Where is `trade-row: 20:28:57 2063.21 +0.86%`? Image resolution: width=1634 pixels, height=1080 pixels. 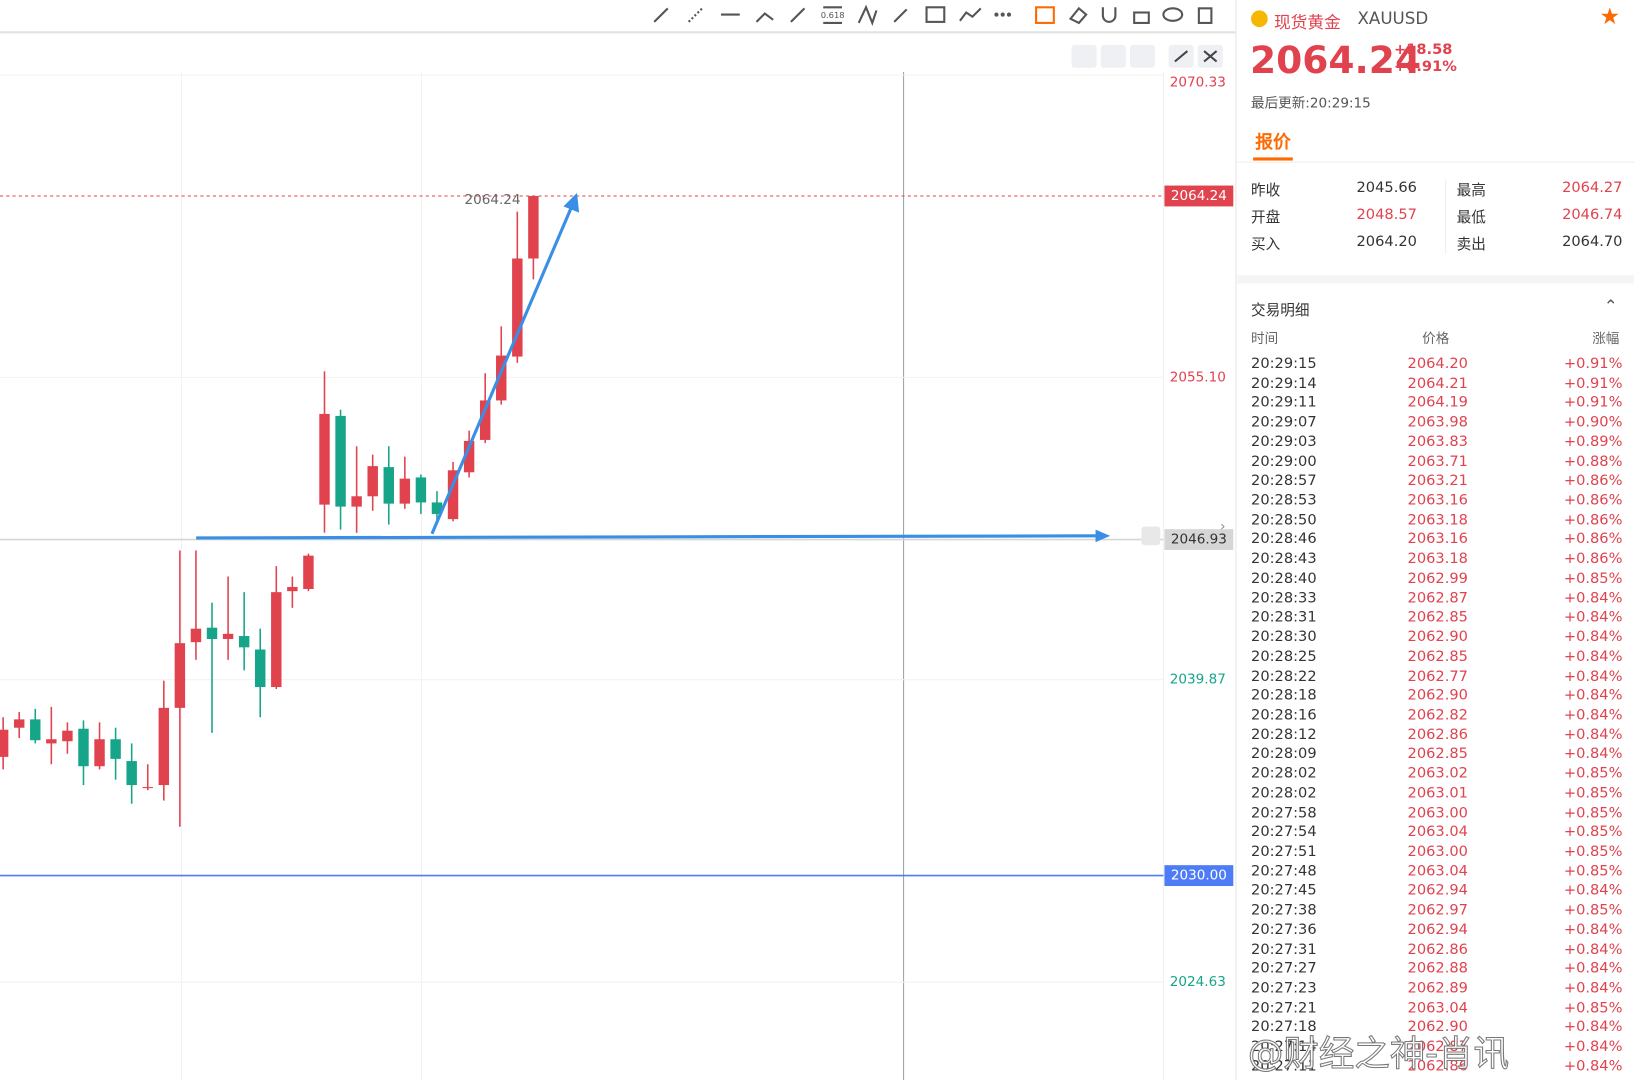
trade-row: 20:28:57 2063.21 +0.86% is located at coordinates (1436, 482).